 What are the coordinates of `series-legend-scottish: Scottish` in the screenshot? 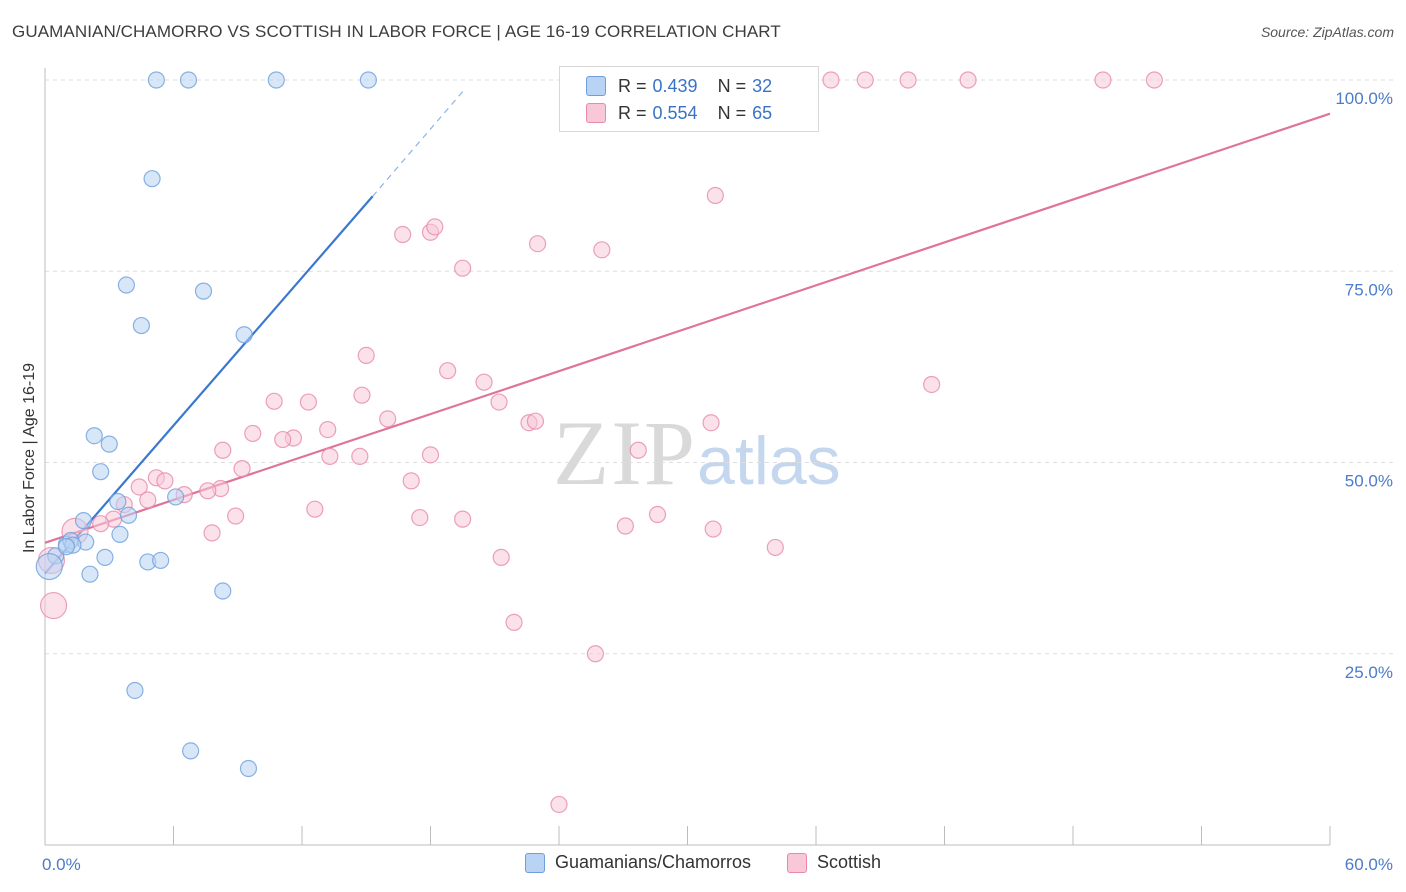 It's located at (834, 862).